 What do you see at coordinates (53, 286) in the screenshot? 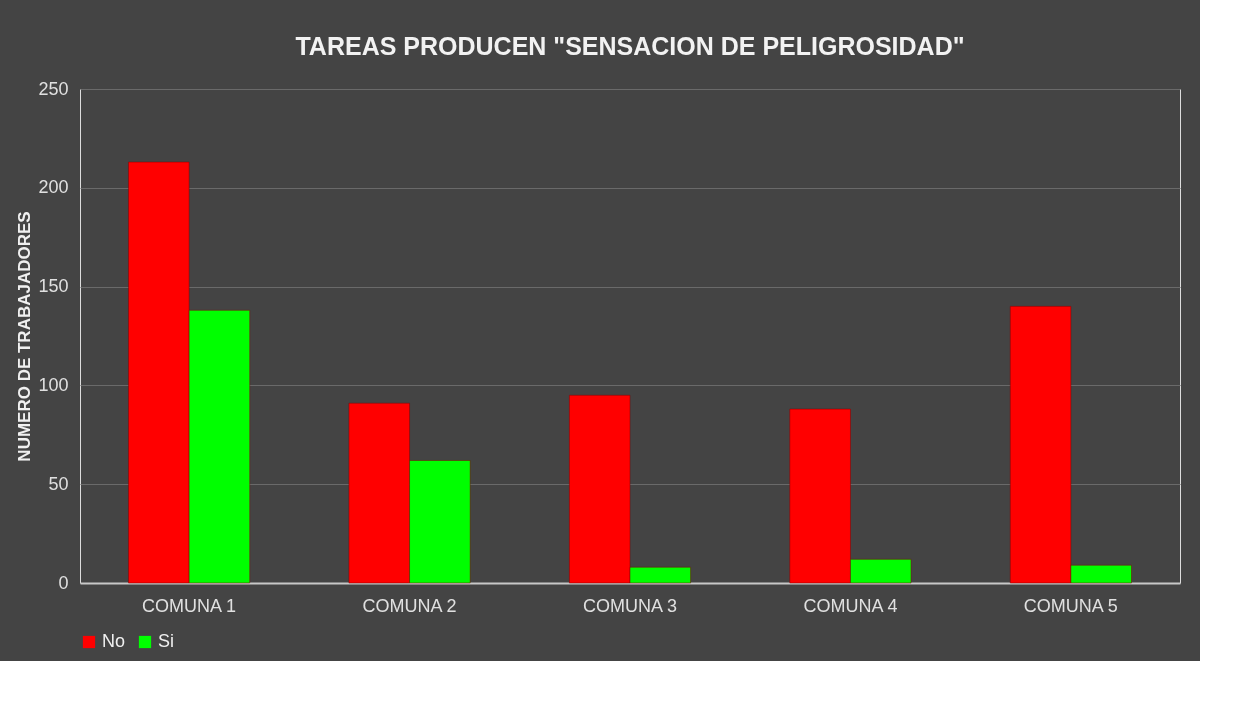
I see `y-tick-label: 150` at bounding box center [53, 286].